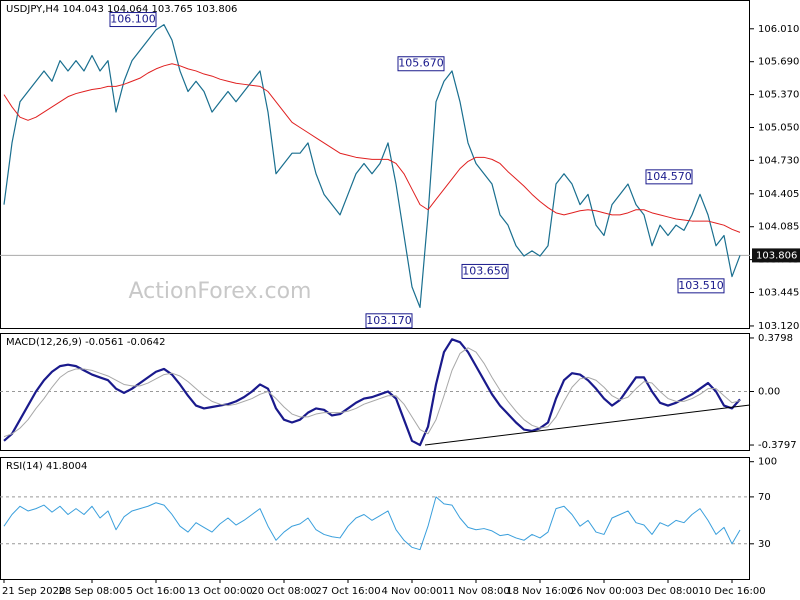 The width and height of the screenshot is (800, 600). What do you see at coordinates (778, 127) in the screenshot?
I see `y-tick-label: 105.050` at bounding box center [778, 127].